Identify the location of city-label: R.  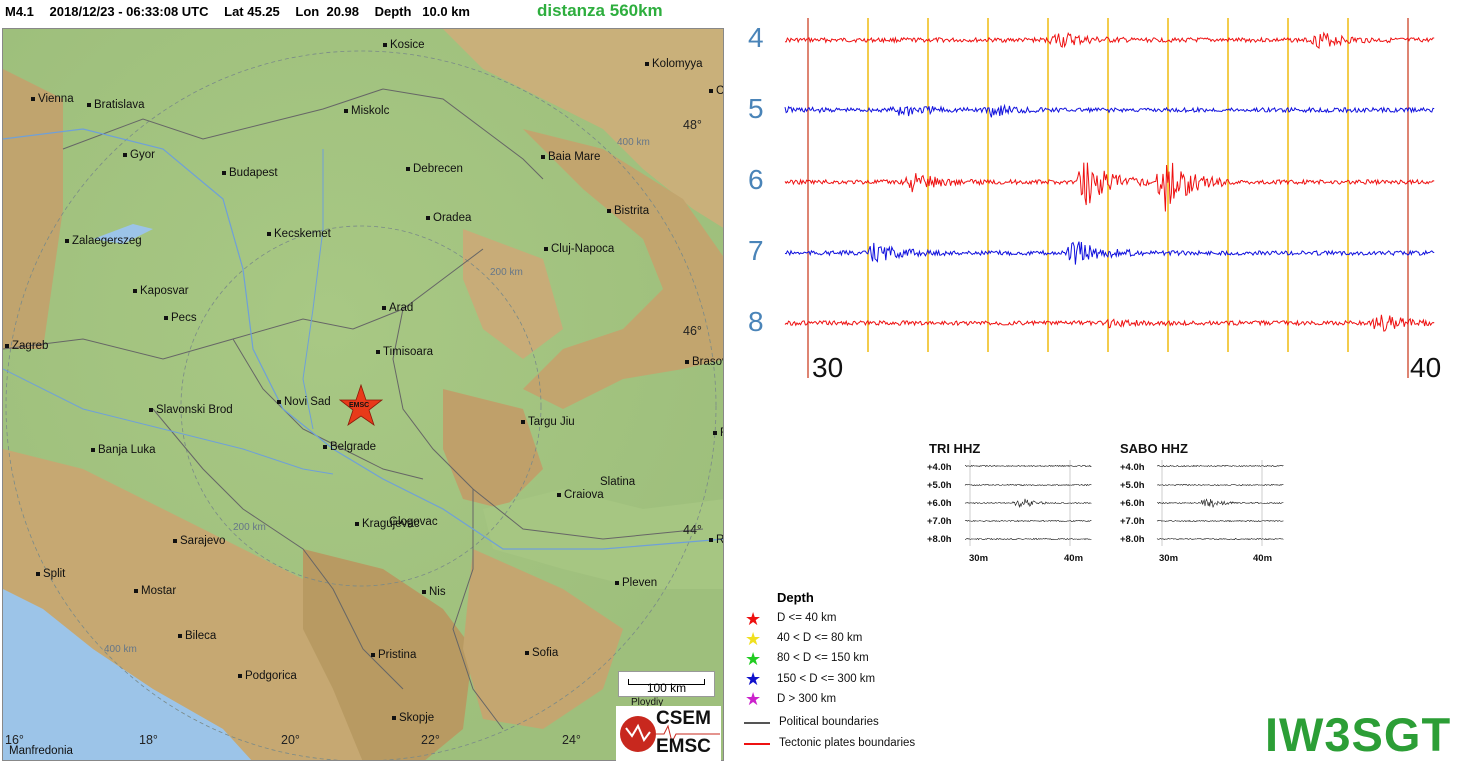
(718, 433).